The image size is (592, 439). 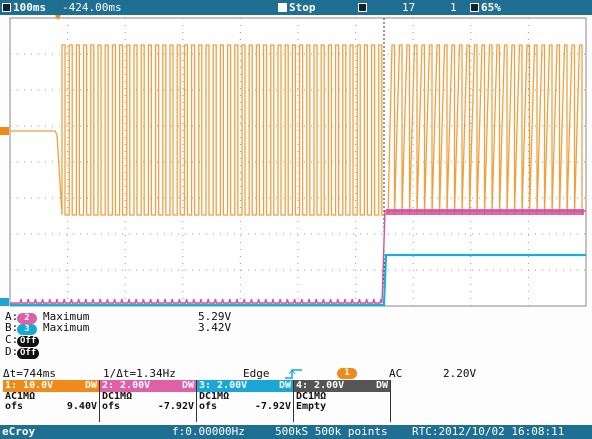 I want to click on rising-edge-icon, so click(x=294, y=375).